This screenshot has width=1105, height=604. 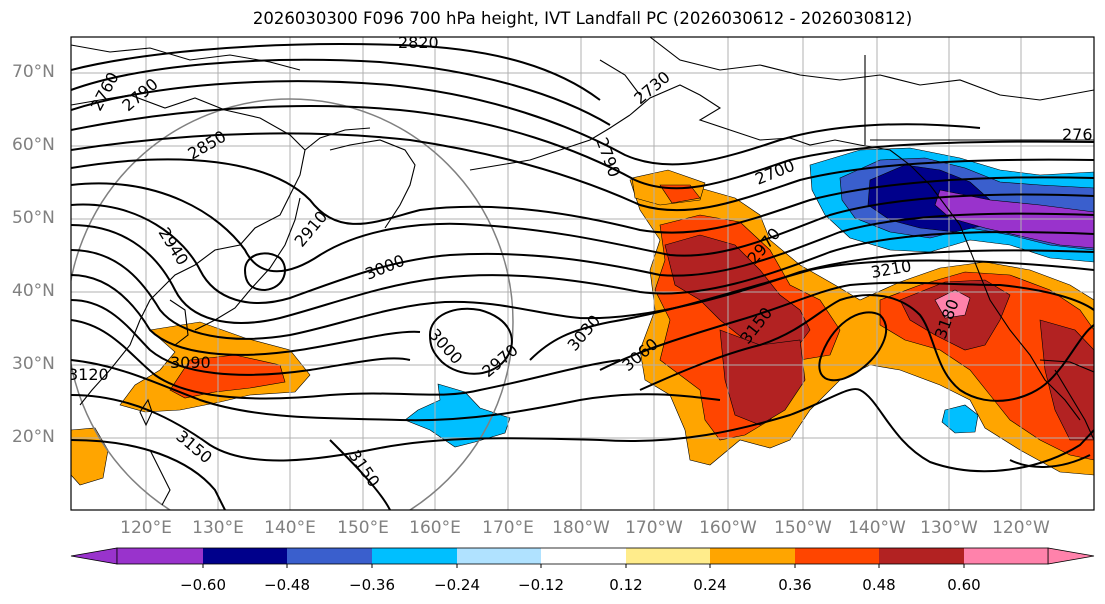 What do you see at coordinates (581, 528) in the screenshot?
I see `lon-label: 180°W` at bounding box center [581, 528].